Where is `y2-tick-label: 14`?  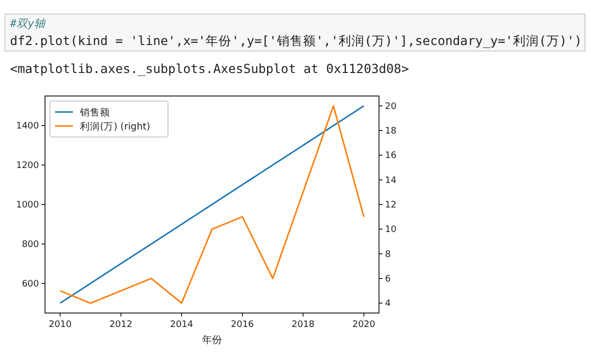 y2-tick-label: 14 is located at coordinates (391, 181).